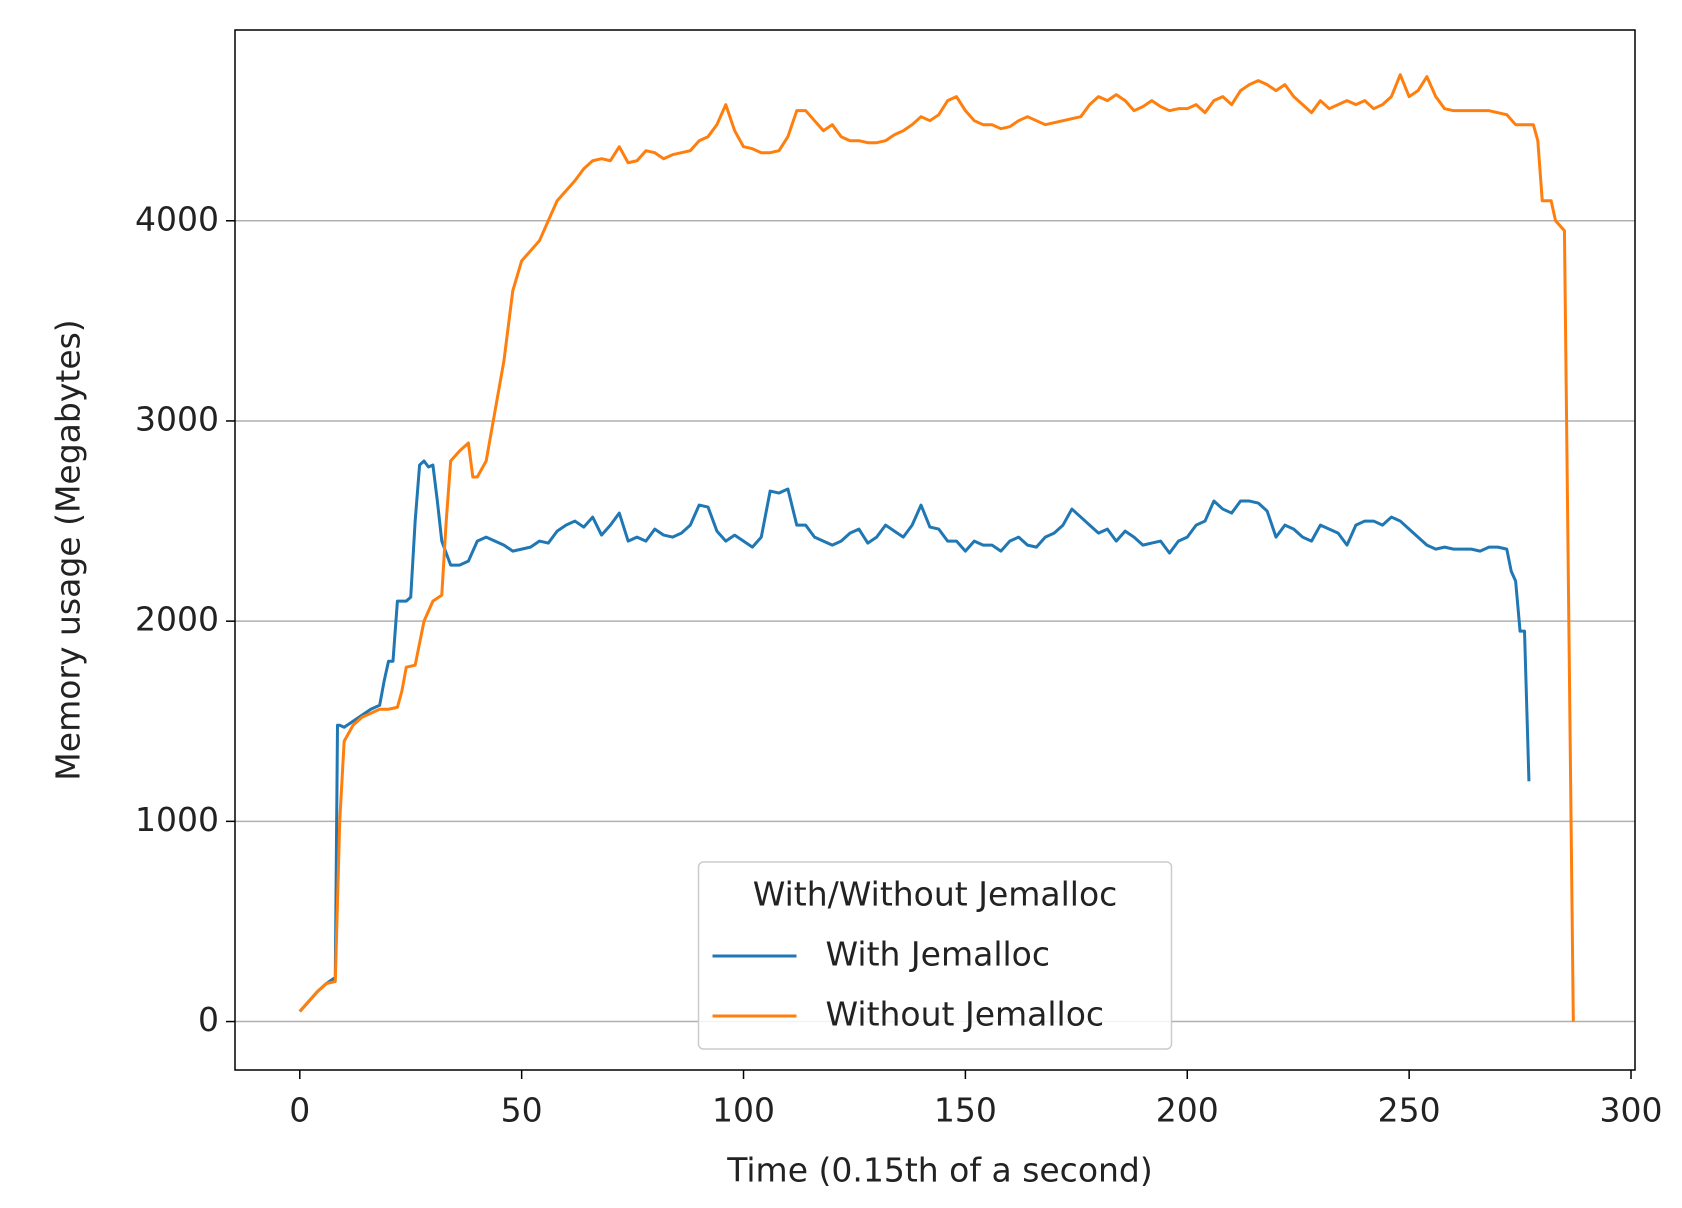 Image resolution: width=1682 pixels, height=1208 pixels. I want to click on y-tick-label: 4000, so click(177, 218).